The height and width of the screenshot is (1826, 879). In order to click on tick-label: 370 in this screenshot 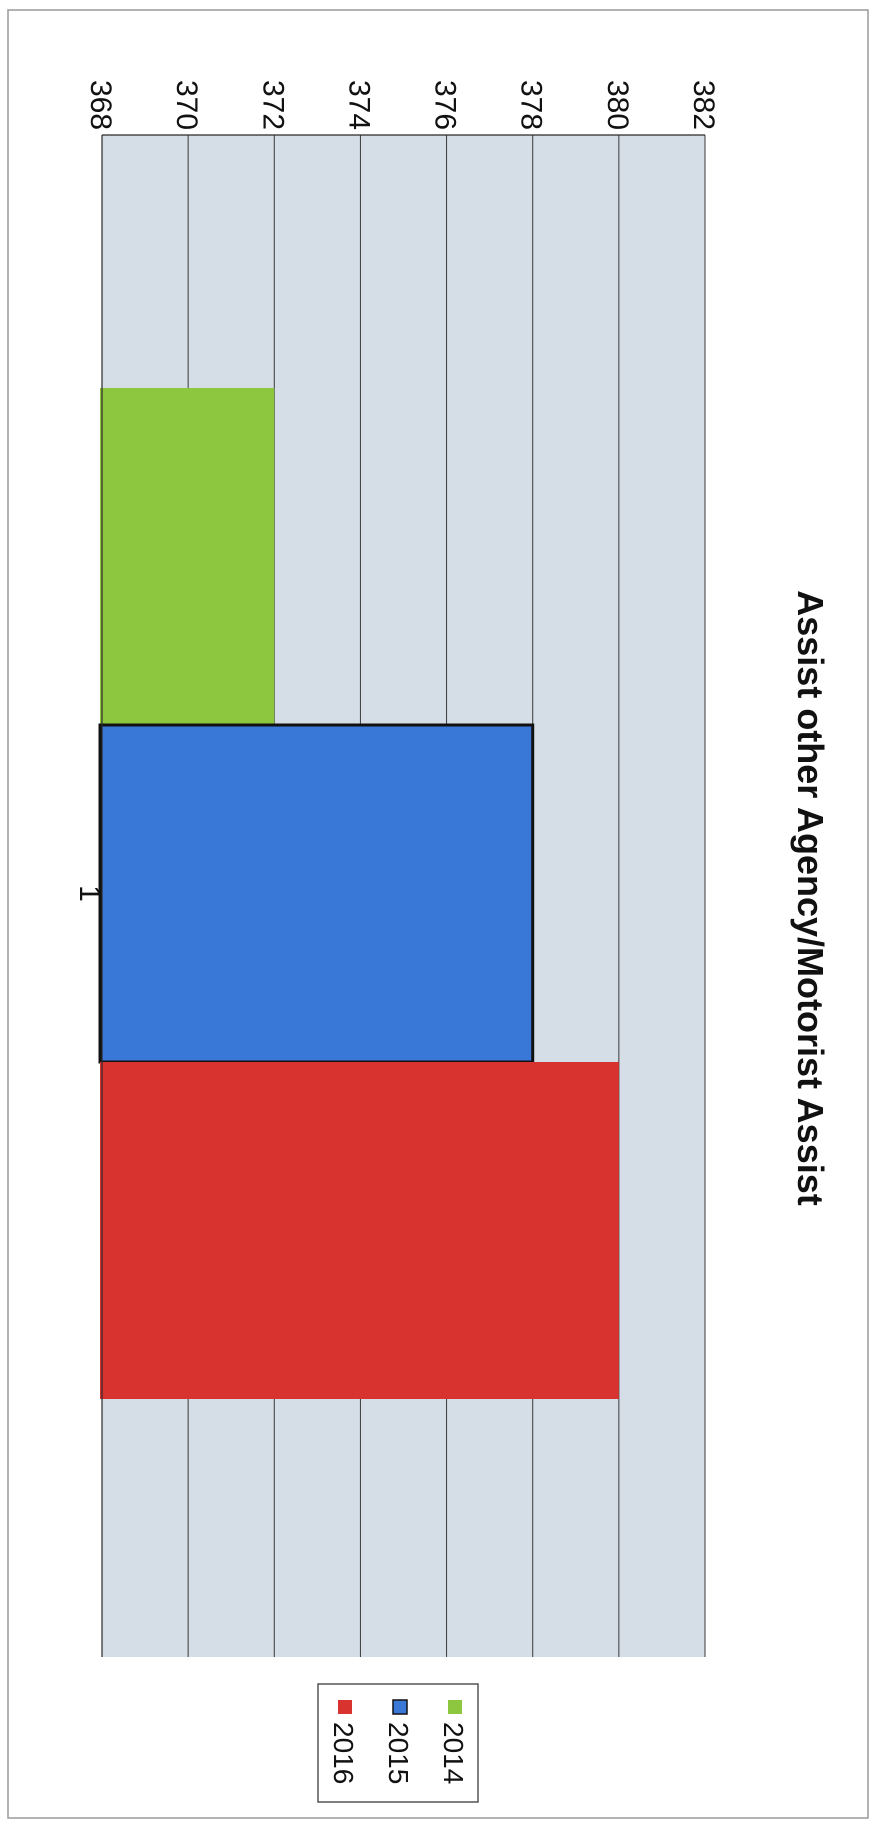, I will do `click(186, 105)`.